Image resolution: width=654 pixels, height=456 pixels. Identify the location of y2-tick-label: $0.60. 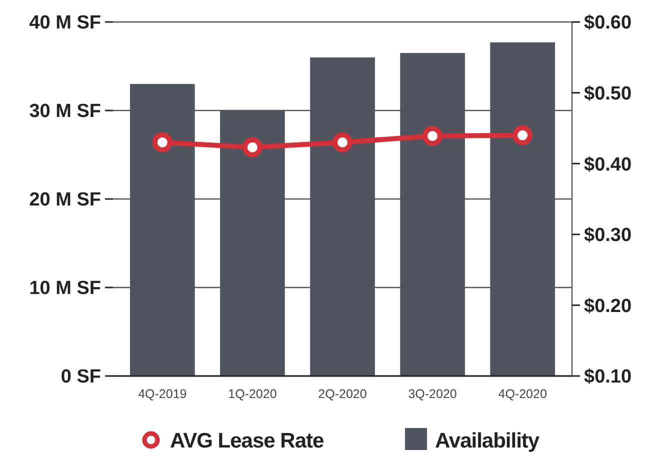
(608, 23).